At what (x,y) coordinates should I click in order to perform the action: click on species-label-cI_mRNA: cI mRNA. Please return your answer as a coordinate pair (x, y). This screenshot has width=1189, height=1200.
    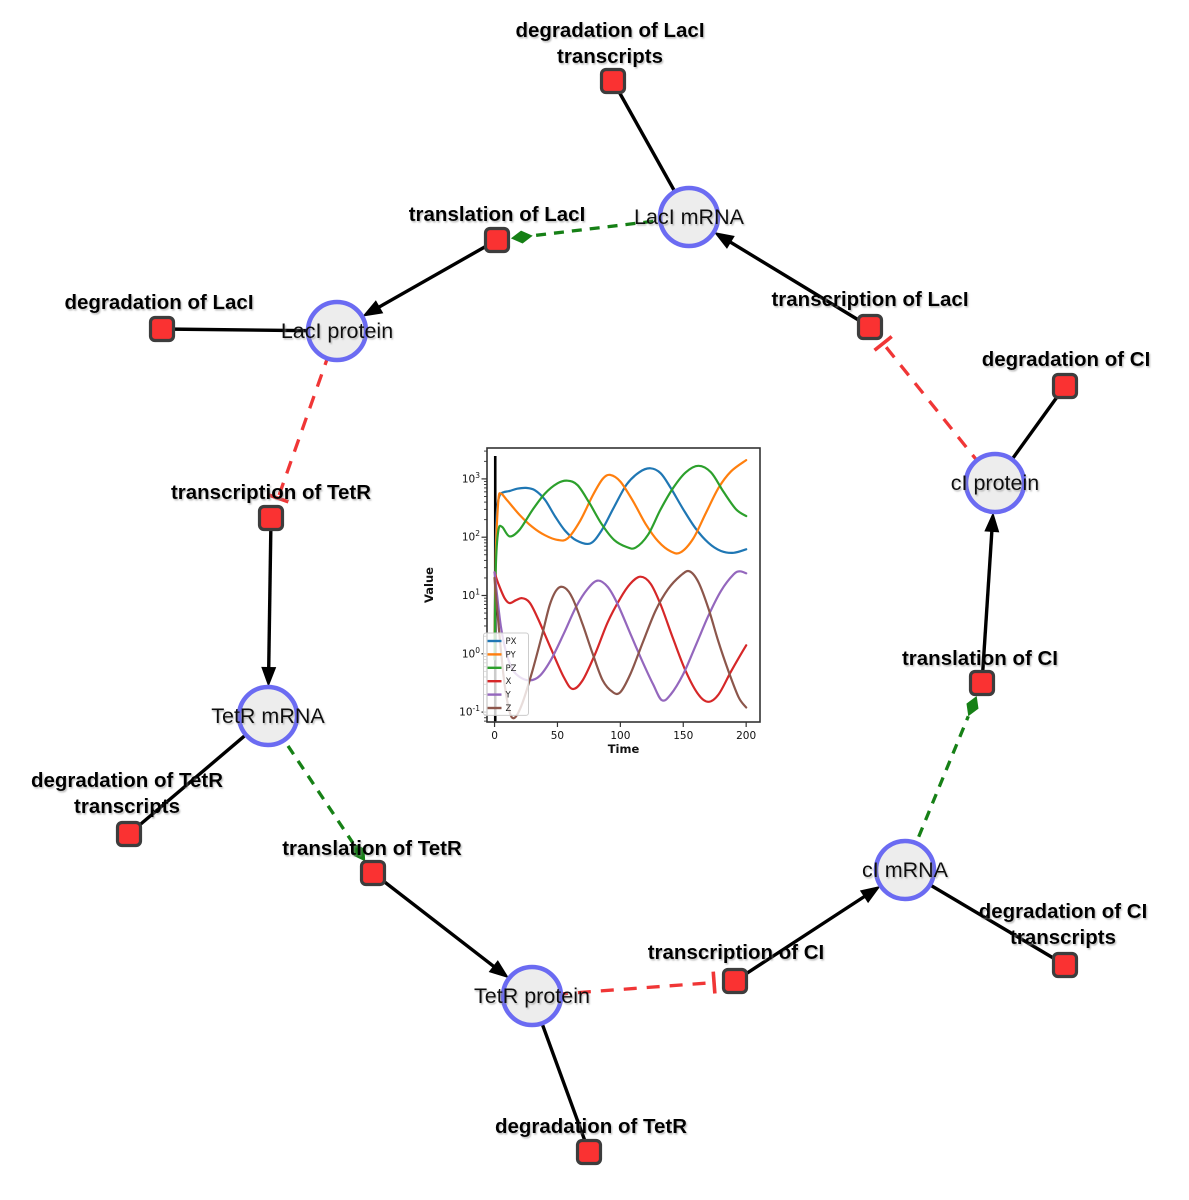
    Looking at the image, I should click on (905, 870).